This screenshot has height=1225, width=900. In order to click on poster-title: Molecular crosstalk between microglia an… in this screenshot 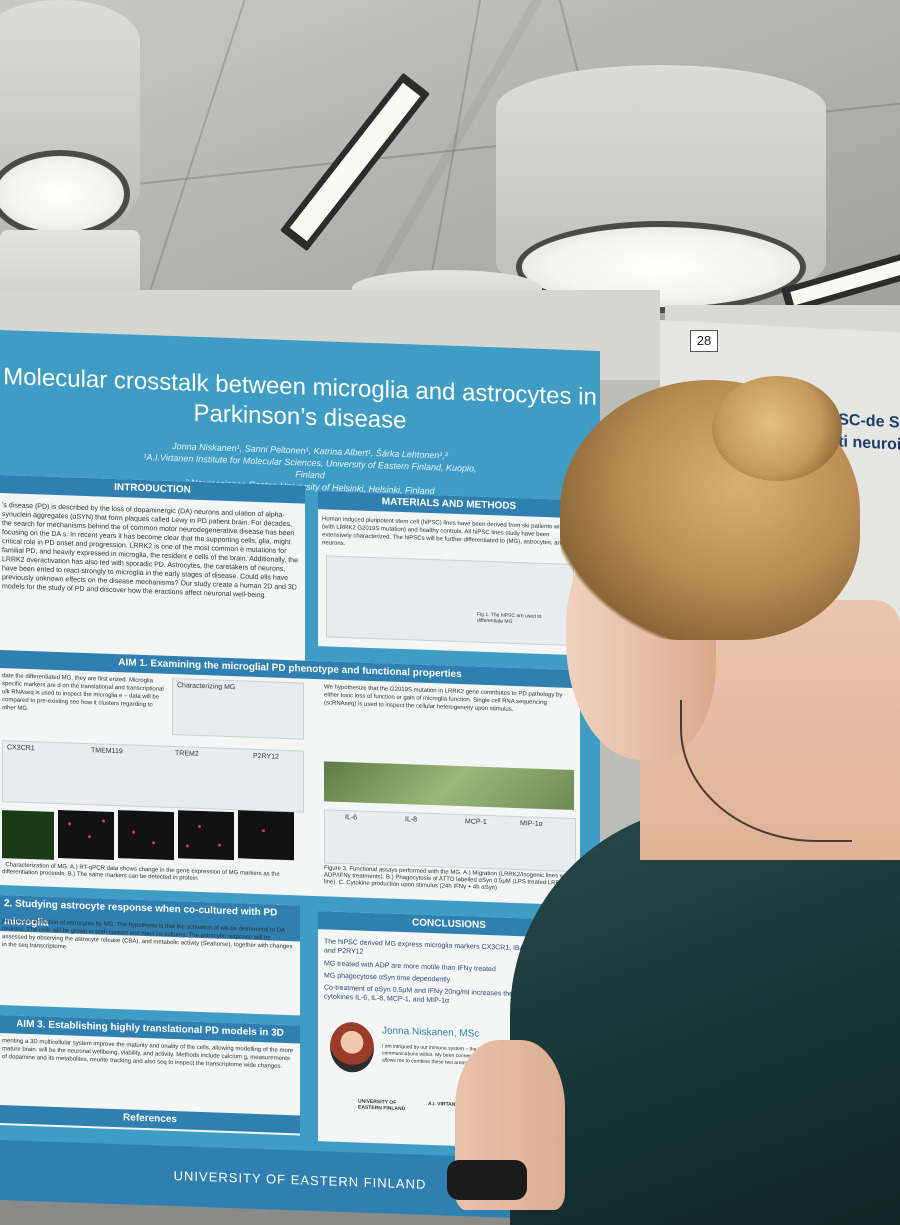, I will do `click(300, 399)`.